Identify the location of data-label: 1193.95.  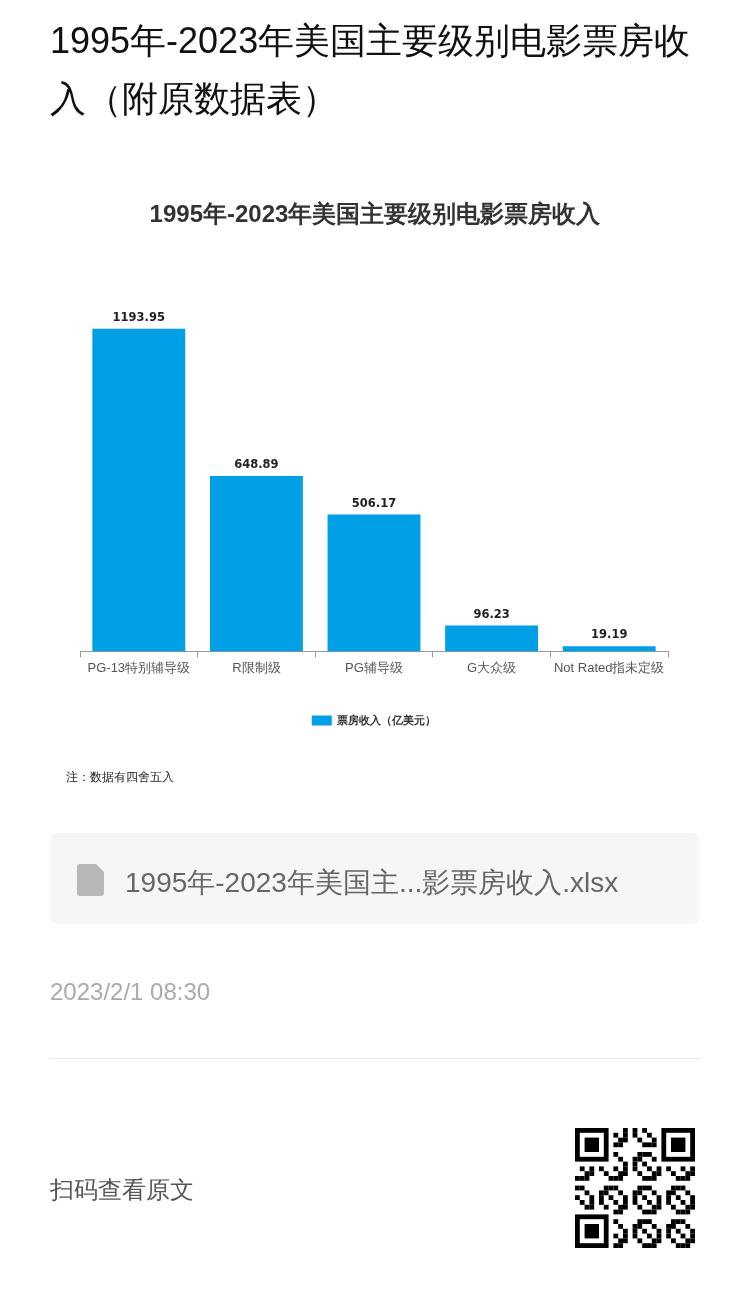
(138, 316).